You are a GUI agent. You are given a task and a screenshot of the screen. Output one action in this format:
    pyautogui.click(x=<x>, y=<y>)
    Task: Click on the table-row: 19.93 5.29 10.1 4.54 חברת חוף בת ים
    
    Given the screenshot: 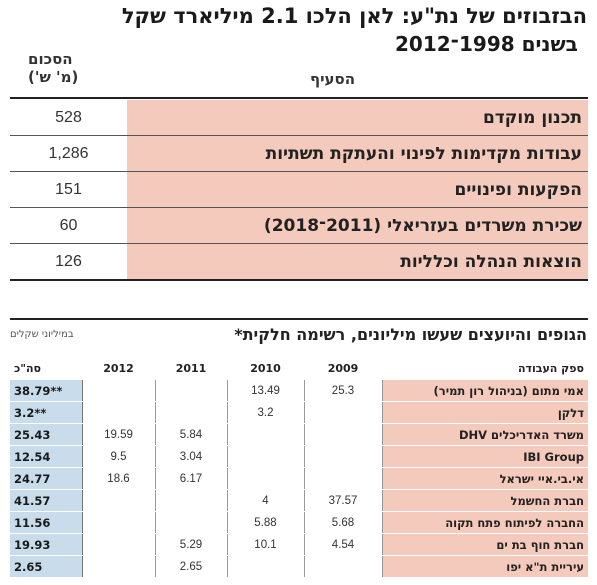 What is the action you would take?
    pyautogui.click(x=299, y=544)
    